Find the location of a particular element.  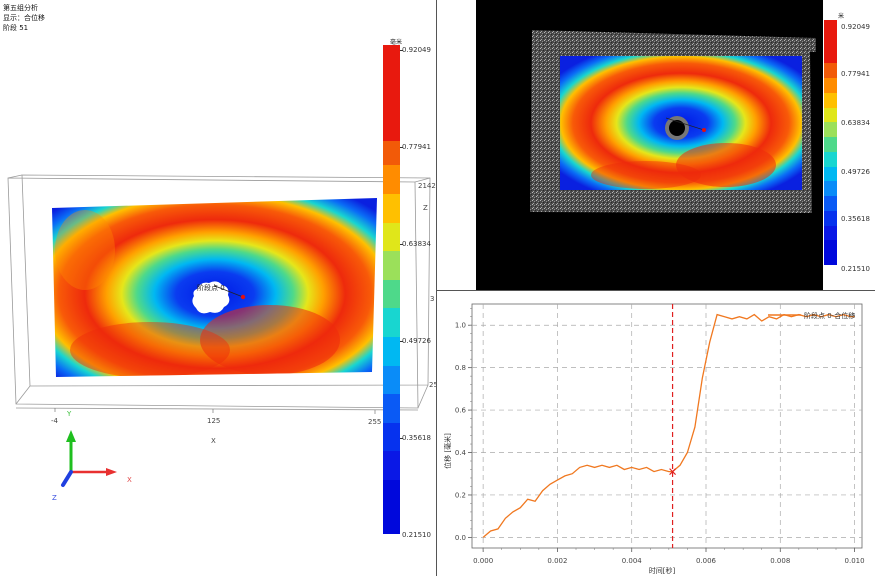

y-tick-label: 0.4 is located at coordinates (461, 453).